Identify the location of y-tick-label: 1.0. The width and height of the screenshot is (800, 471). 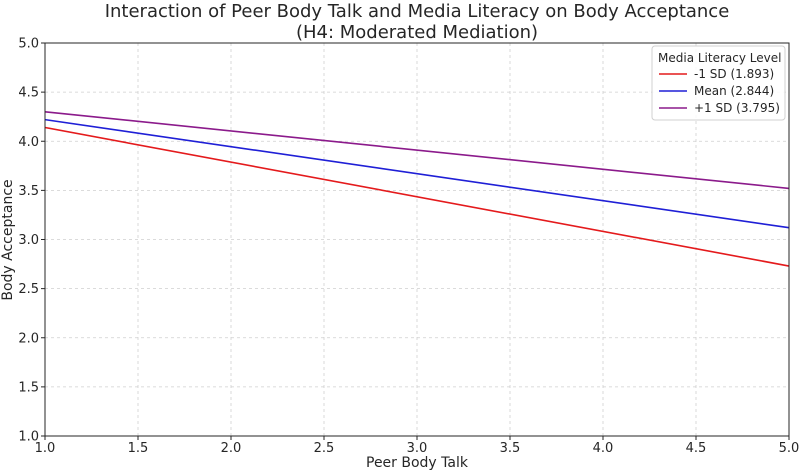
(28, 437).